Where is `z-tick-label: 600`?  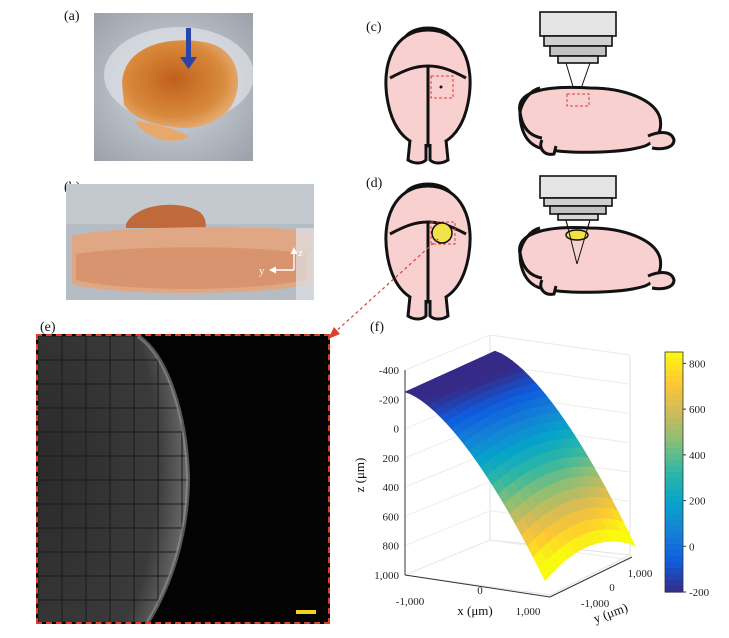 z-tick-label: 600 is located at coordinates (391, 517).